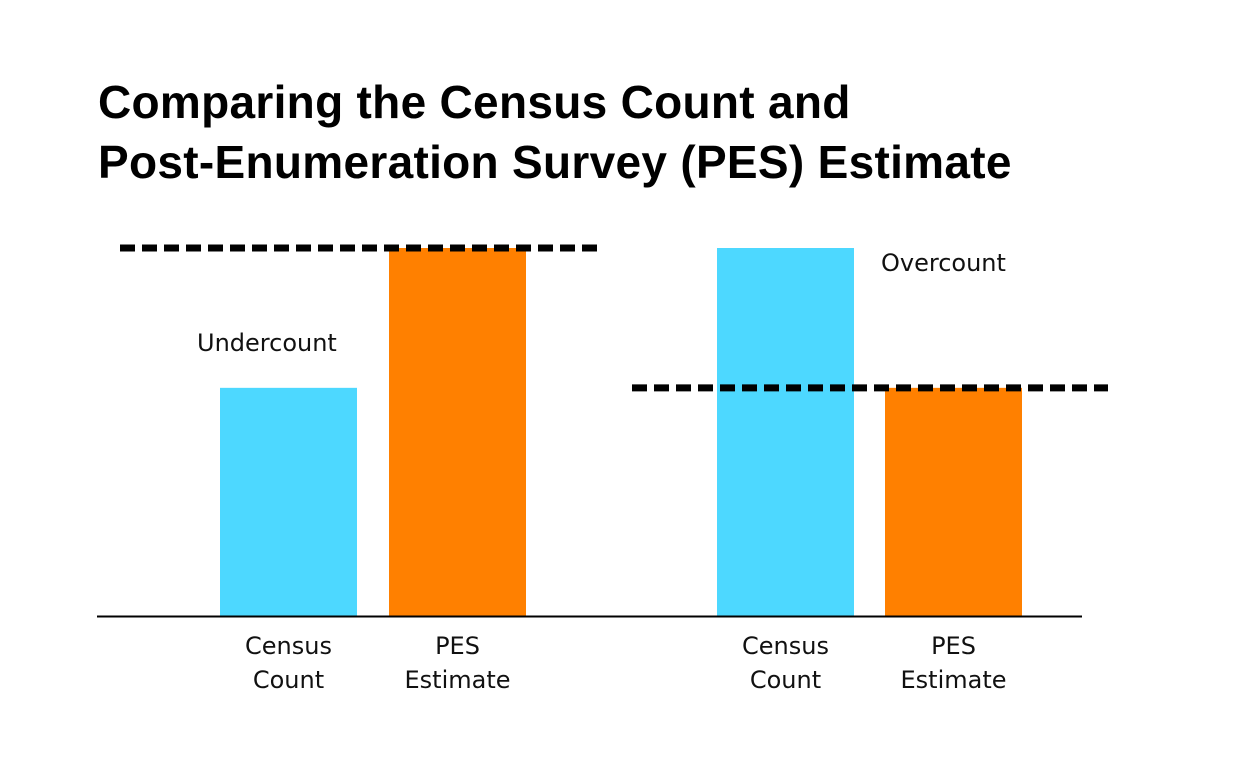  I want to click on annotation-undercount: Undercount, so click(267, 343).